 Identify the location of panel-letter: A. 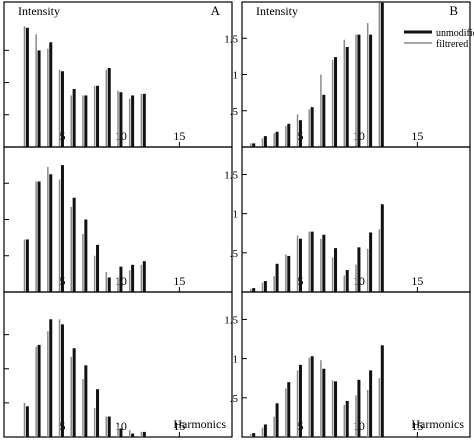
(216, 10).